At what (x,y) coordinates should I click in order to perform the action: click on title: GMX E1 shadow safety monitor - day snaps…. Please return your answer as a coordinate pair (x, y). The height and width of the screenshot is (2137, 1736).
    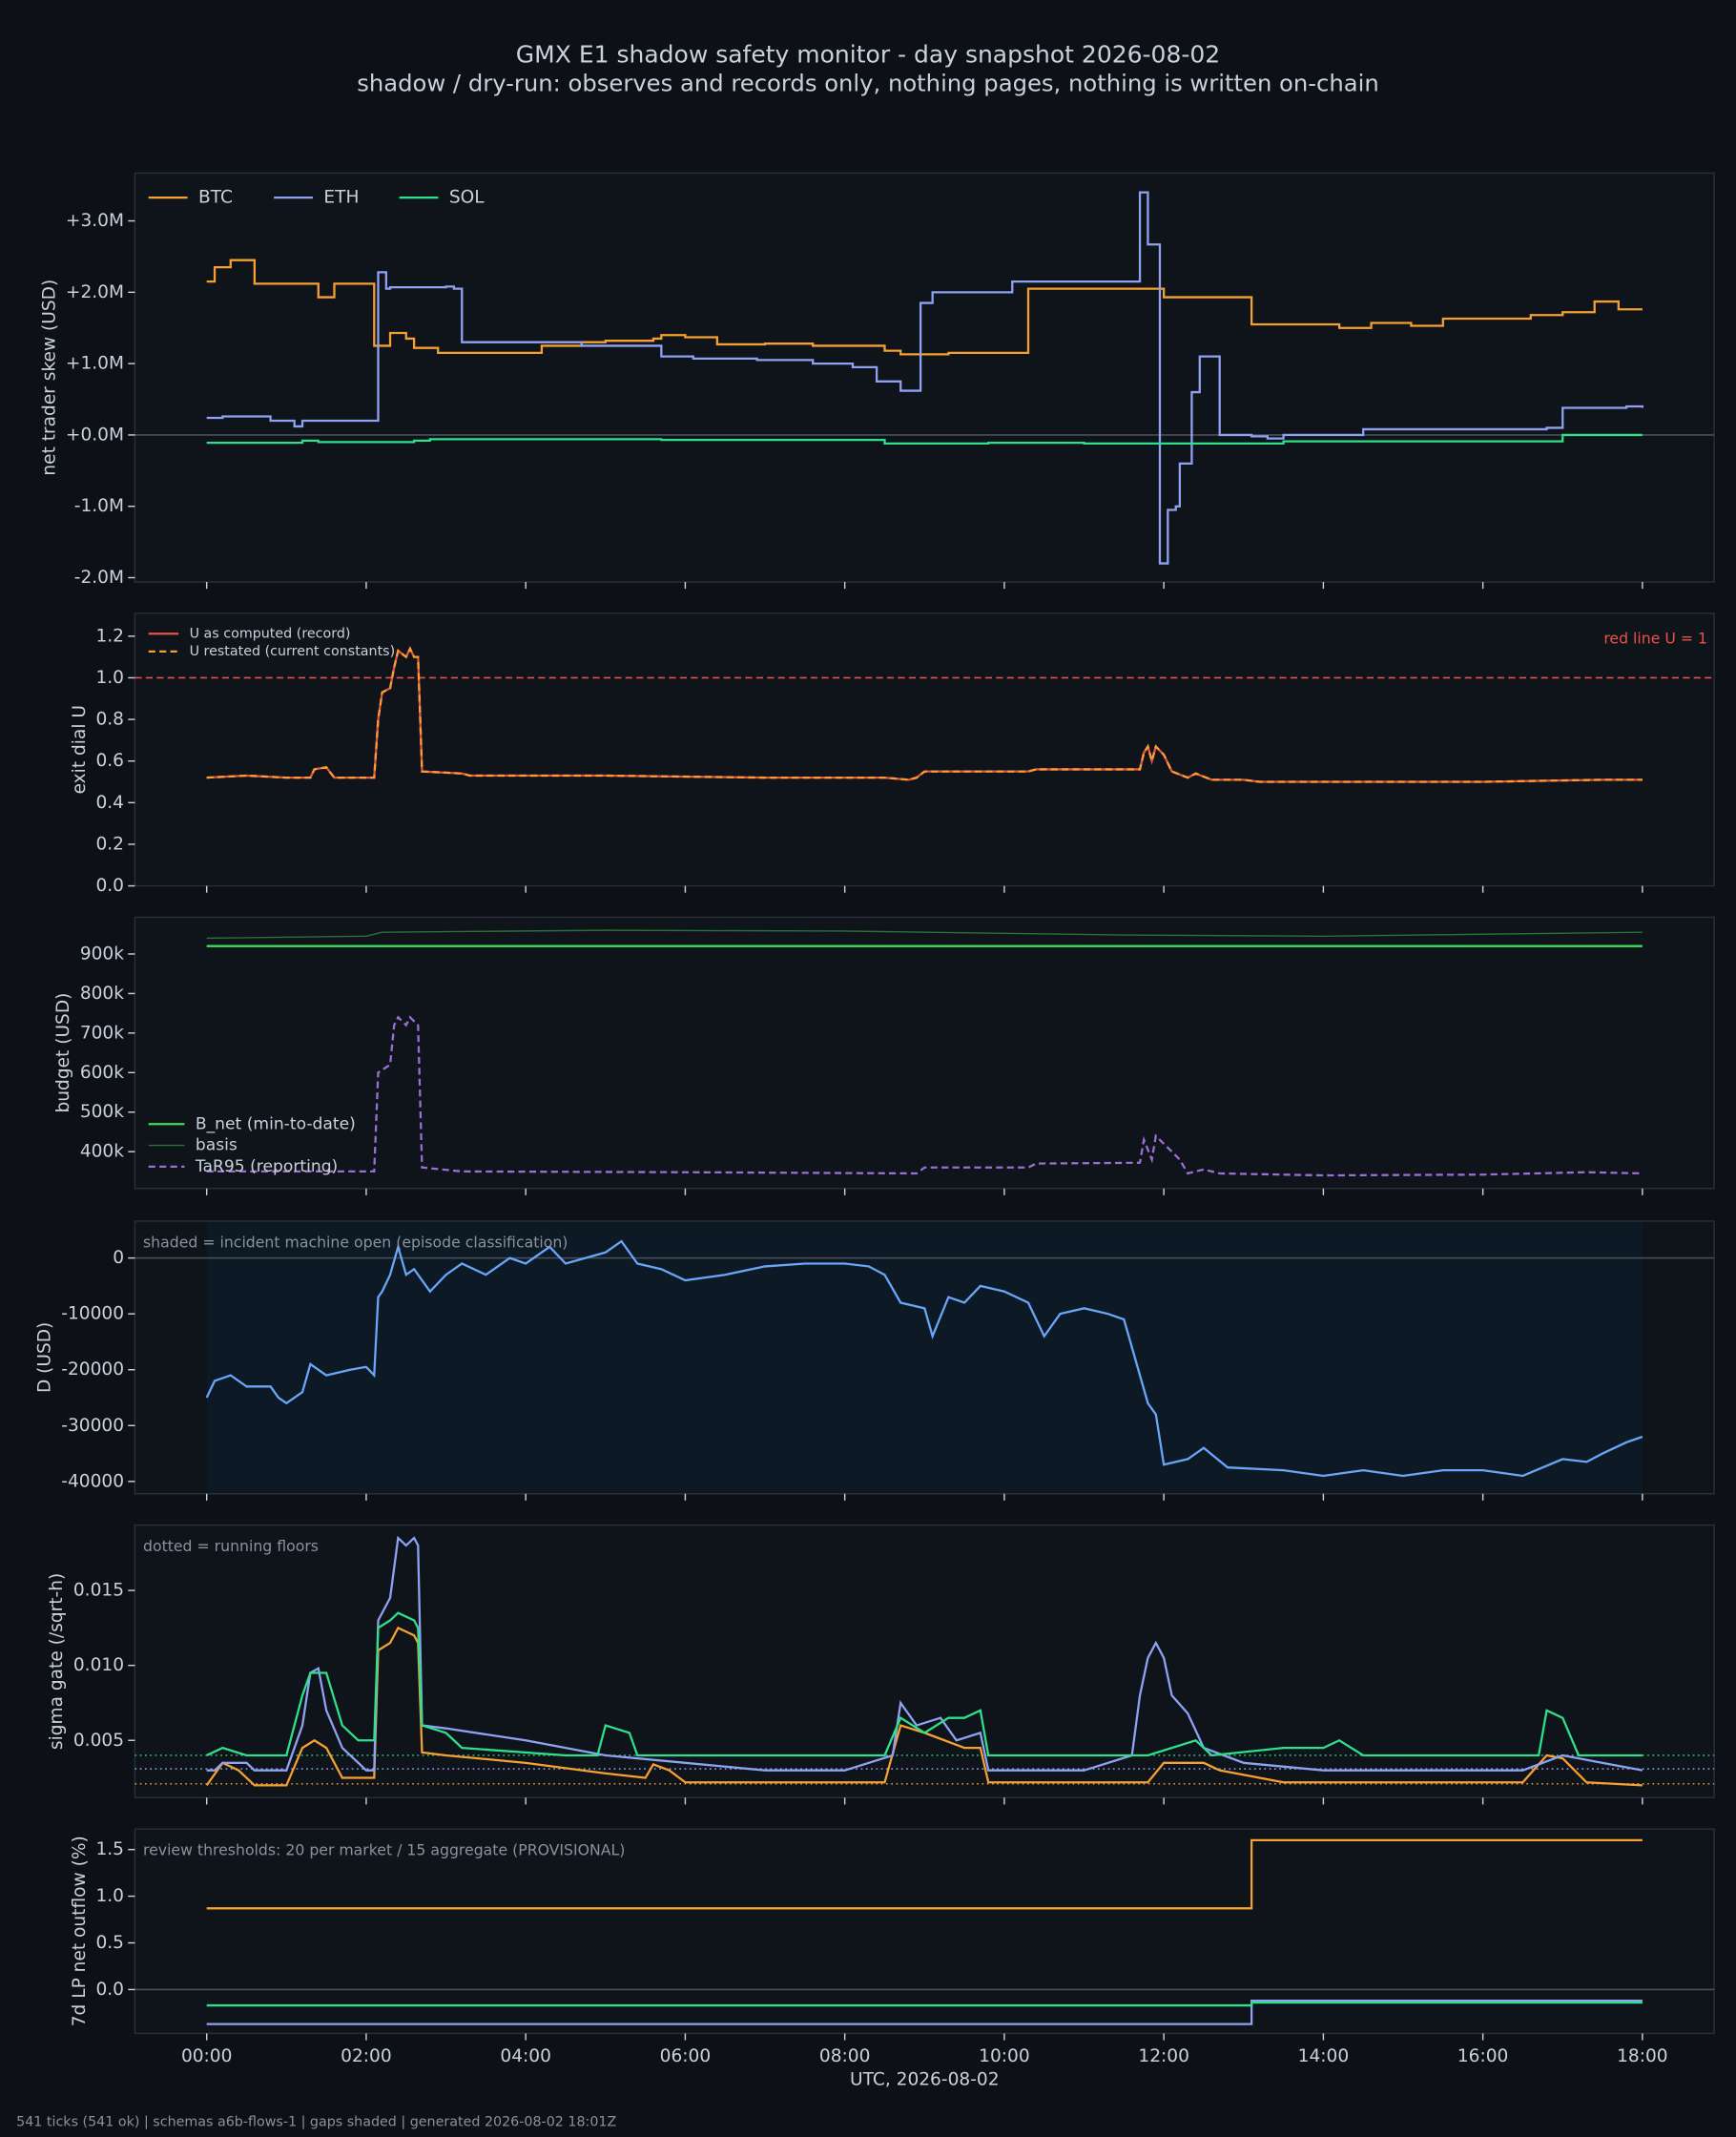
    Looking at the image, I should click on (868, 55).